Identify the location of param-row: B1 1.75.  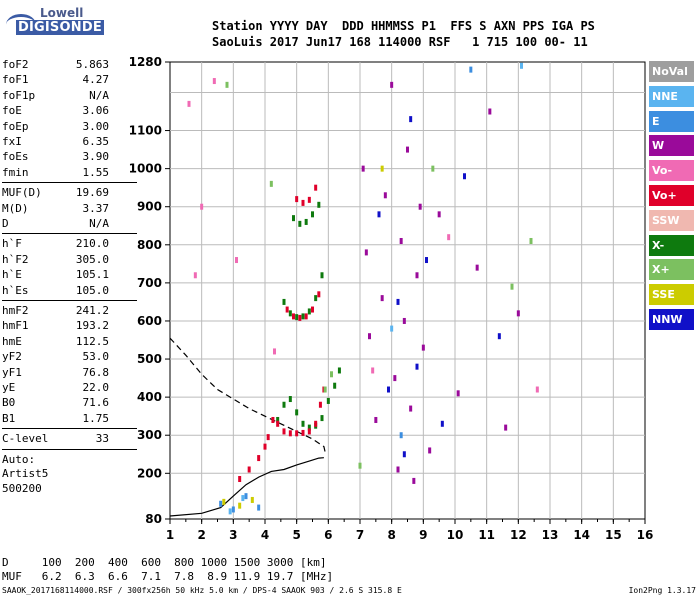
(69, 420).